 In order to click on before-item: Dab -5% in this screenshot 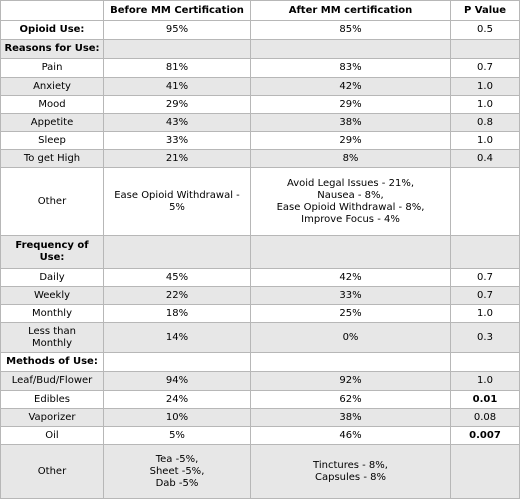, I will do `click(177, 483)`.